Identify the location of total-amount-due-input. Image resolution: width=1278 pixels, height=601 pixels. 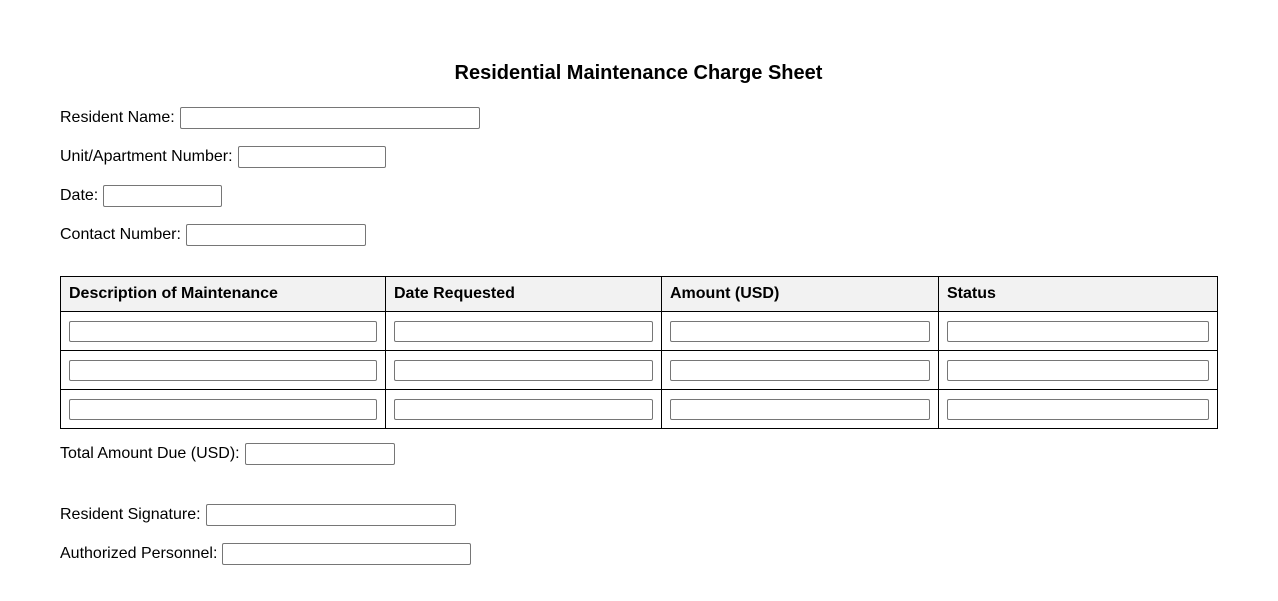
(319, 454).